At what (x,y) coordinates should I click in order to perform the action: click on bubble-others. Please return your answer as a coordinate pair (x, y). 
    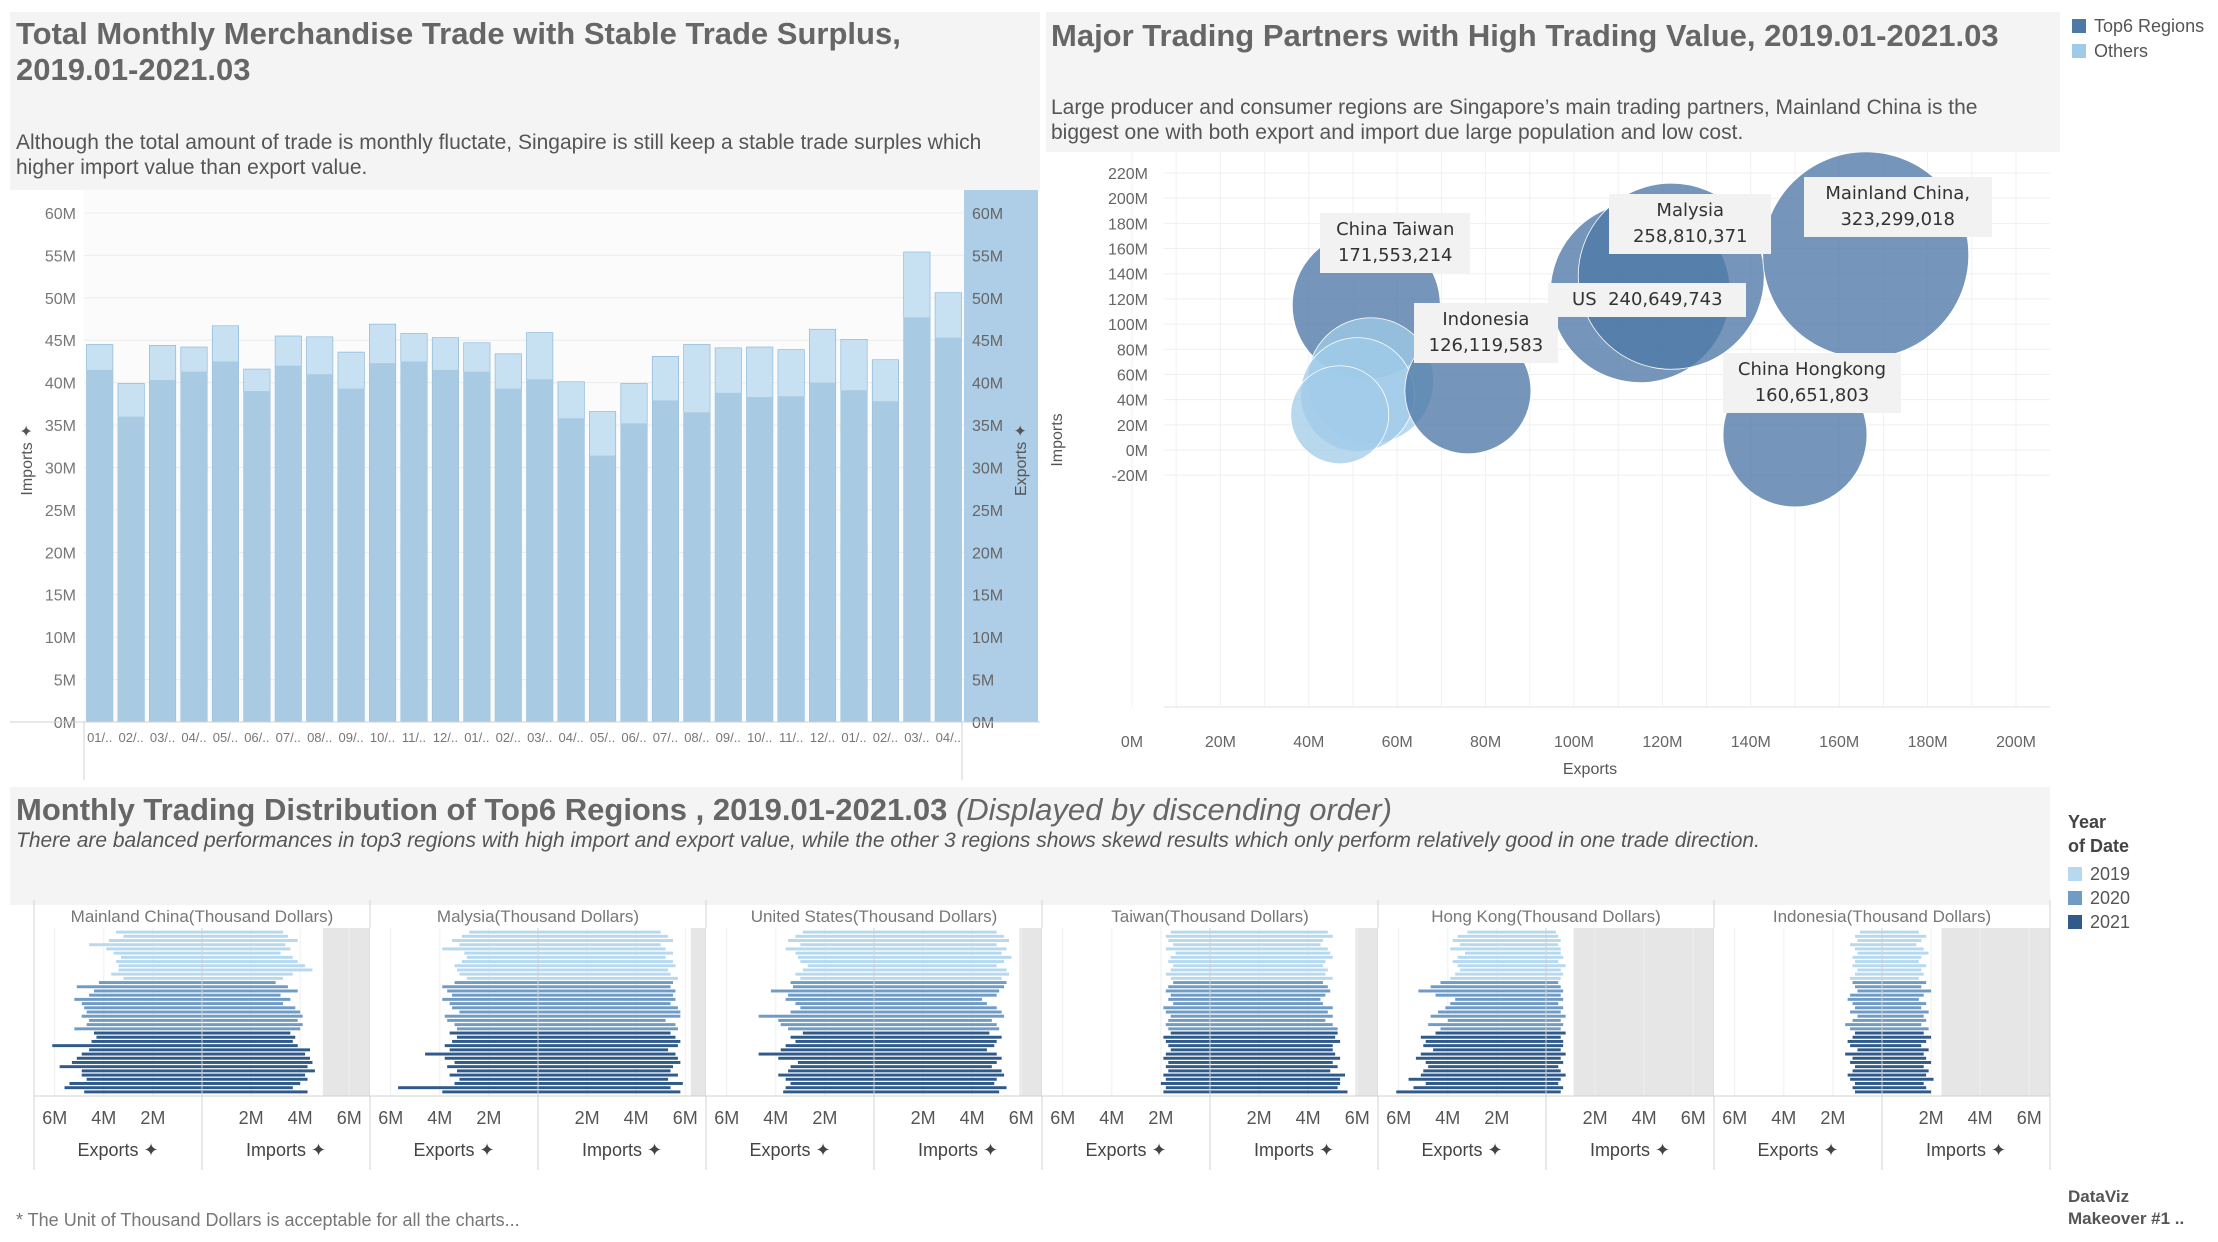
    Looking at the image, I should click on (1340, 415).